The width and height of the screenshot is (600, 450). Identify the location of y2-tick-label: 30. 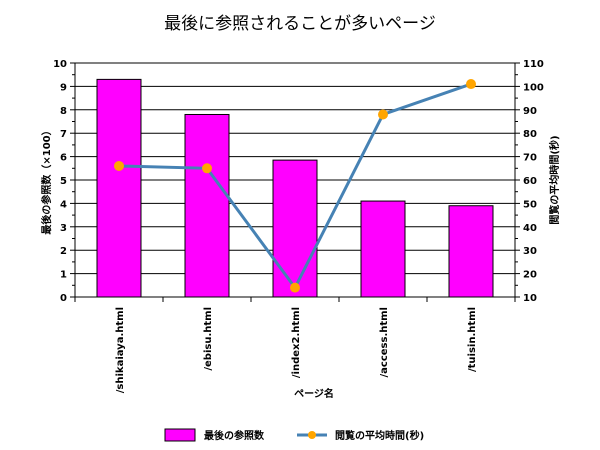
(530, 251).